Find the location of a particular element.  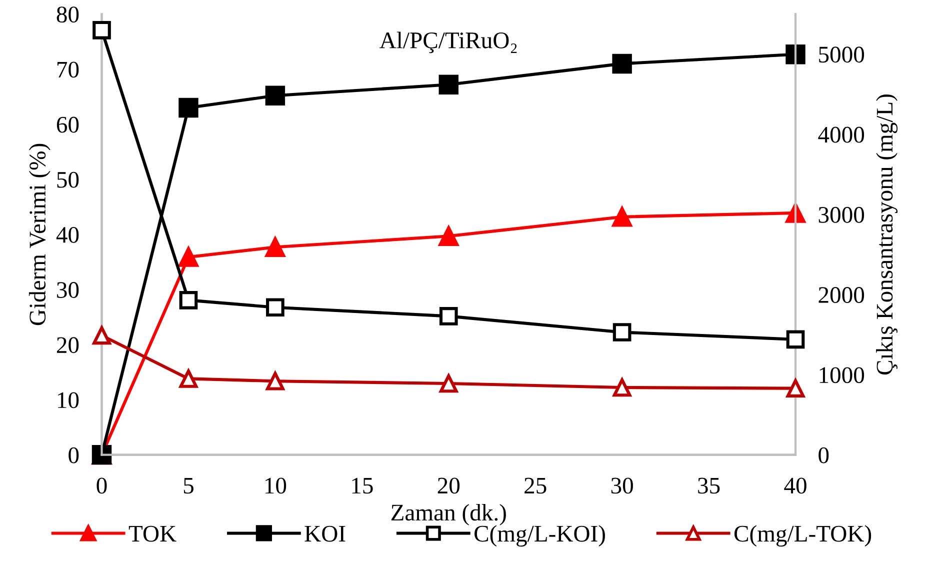

x-tick-label: 40 is located at coordinates (795, 486).